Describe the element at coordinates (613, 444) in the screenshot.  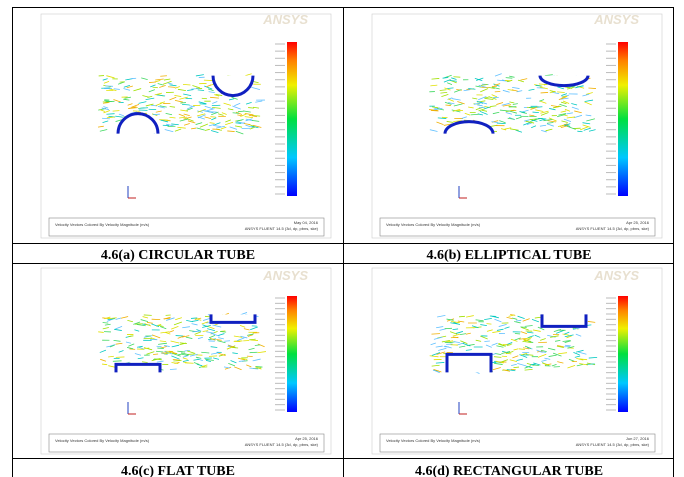
I see `legend-solver: ANSYS FLUENT 14.5 (3d, dp, pbns, ske)` at that location.